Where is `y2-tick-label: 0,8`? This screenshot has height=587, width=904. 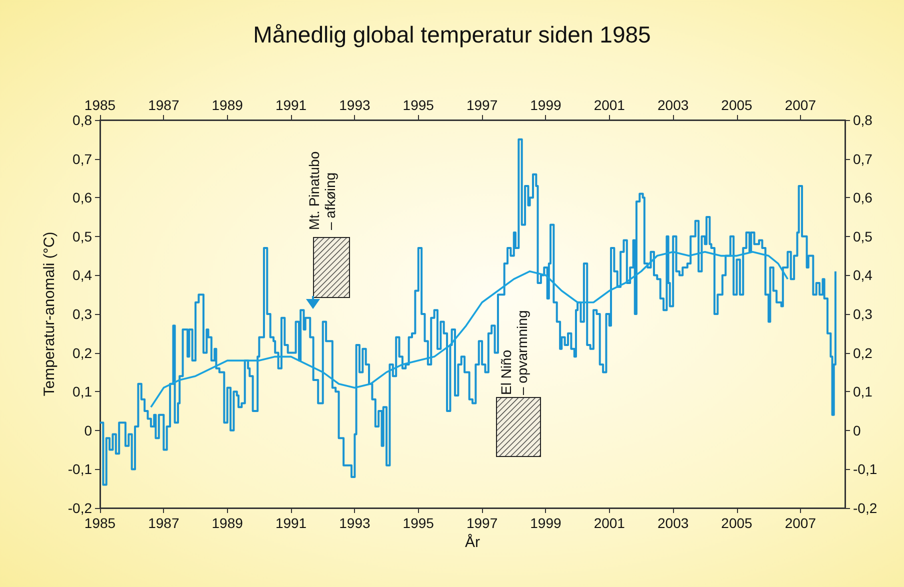 y2-tick-label: 0,8 is located at coordinates (863, 120).